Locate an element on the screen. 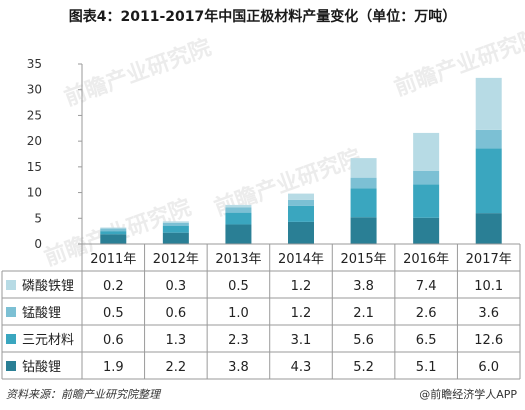 The image size is (525, 410). y-tick-label: 10 is located at coordinates (34, 193).